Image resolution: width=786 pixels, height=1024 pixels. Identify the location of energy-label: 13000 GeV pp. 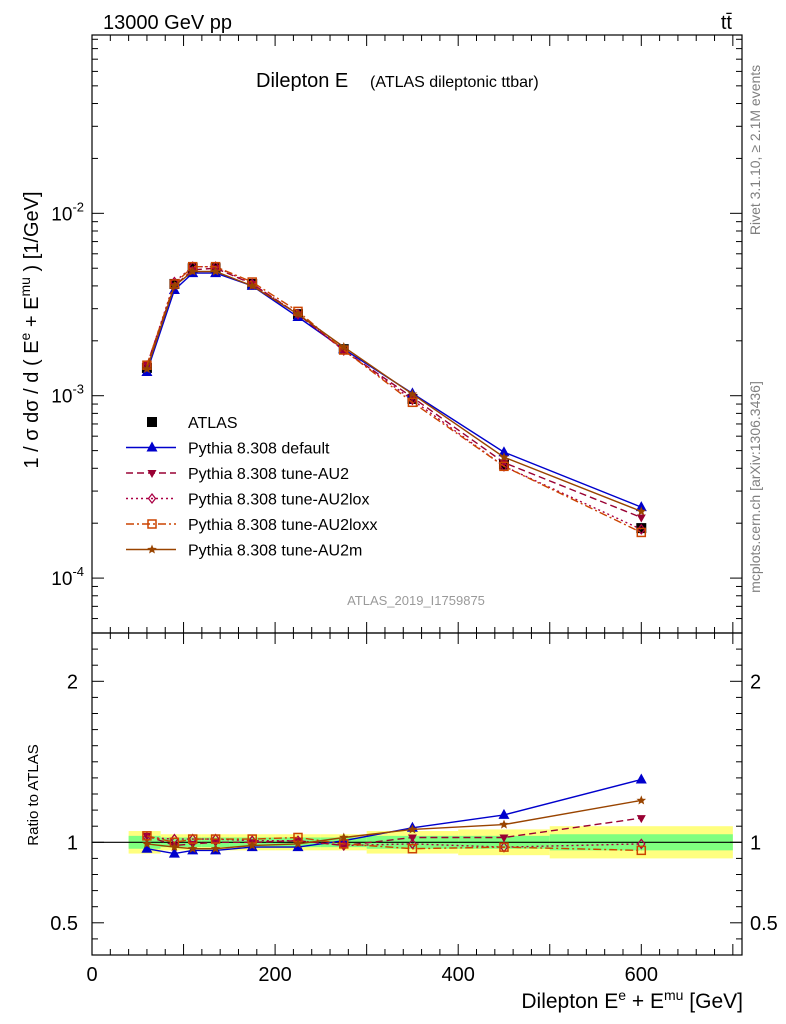
(167, 23).